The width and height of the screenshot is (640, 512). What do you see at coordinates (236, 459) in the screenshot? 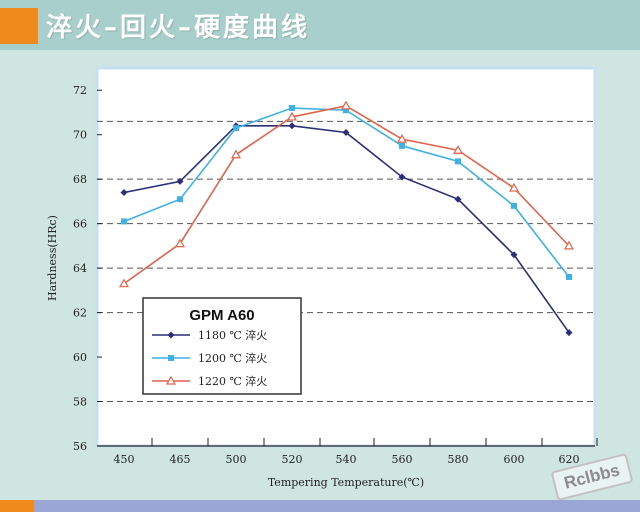
I see `x-tick-label: 500` at bounding box center [236, 459].